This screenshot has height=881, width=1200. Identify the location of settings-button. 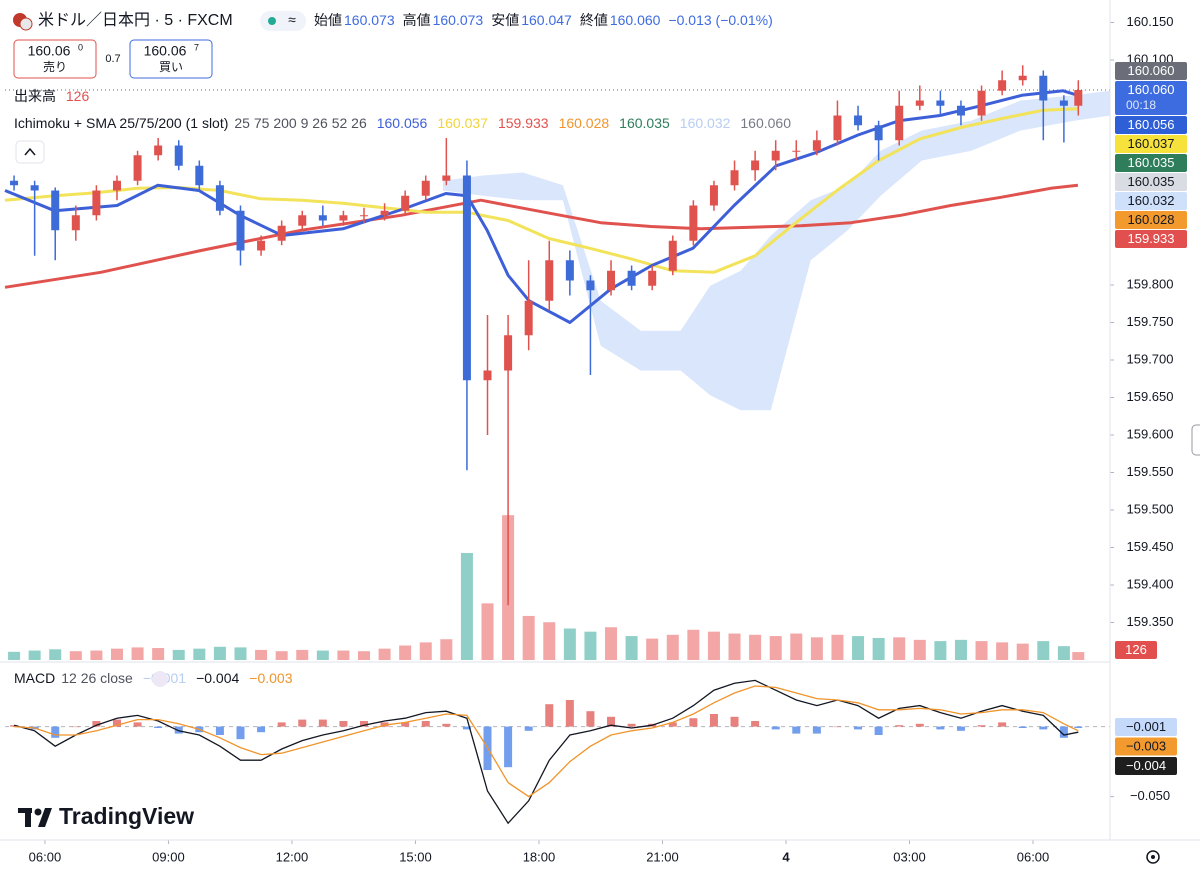
(1153, 857).